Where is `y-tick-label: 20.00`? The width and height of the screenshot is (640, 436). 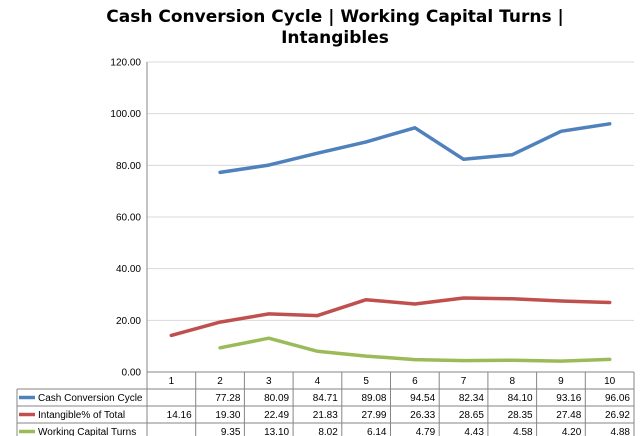 y-tick-label: 20.00 is located at coordinates (128, 321).